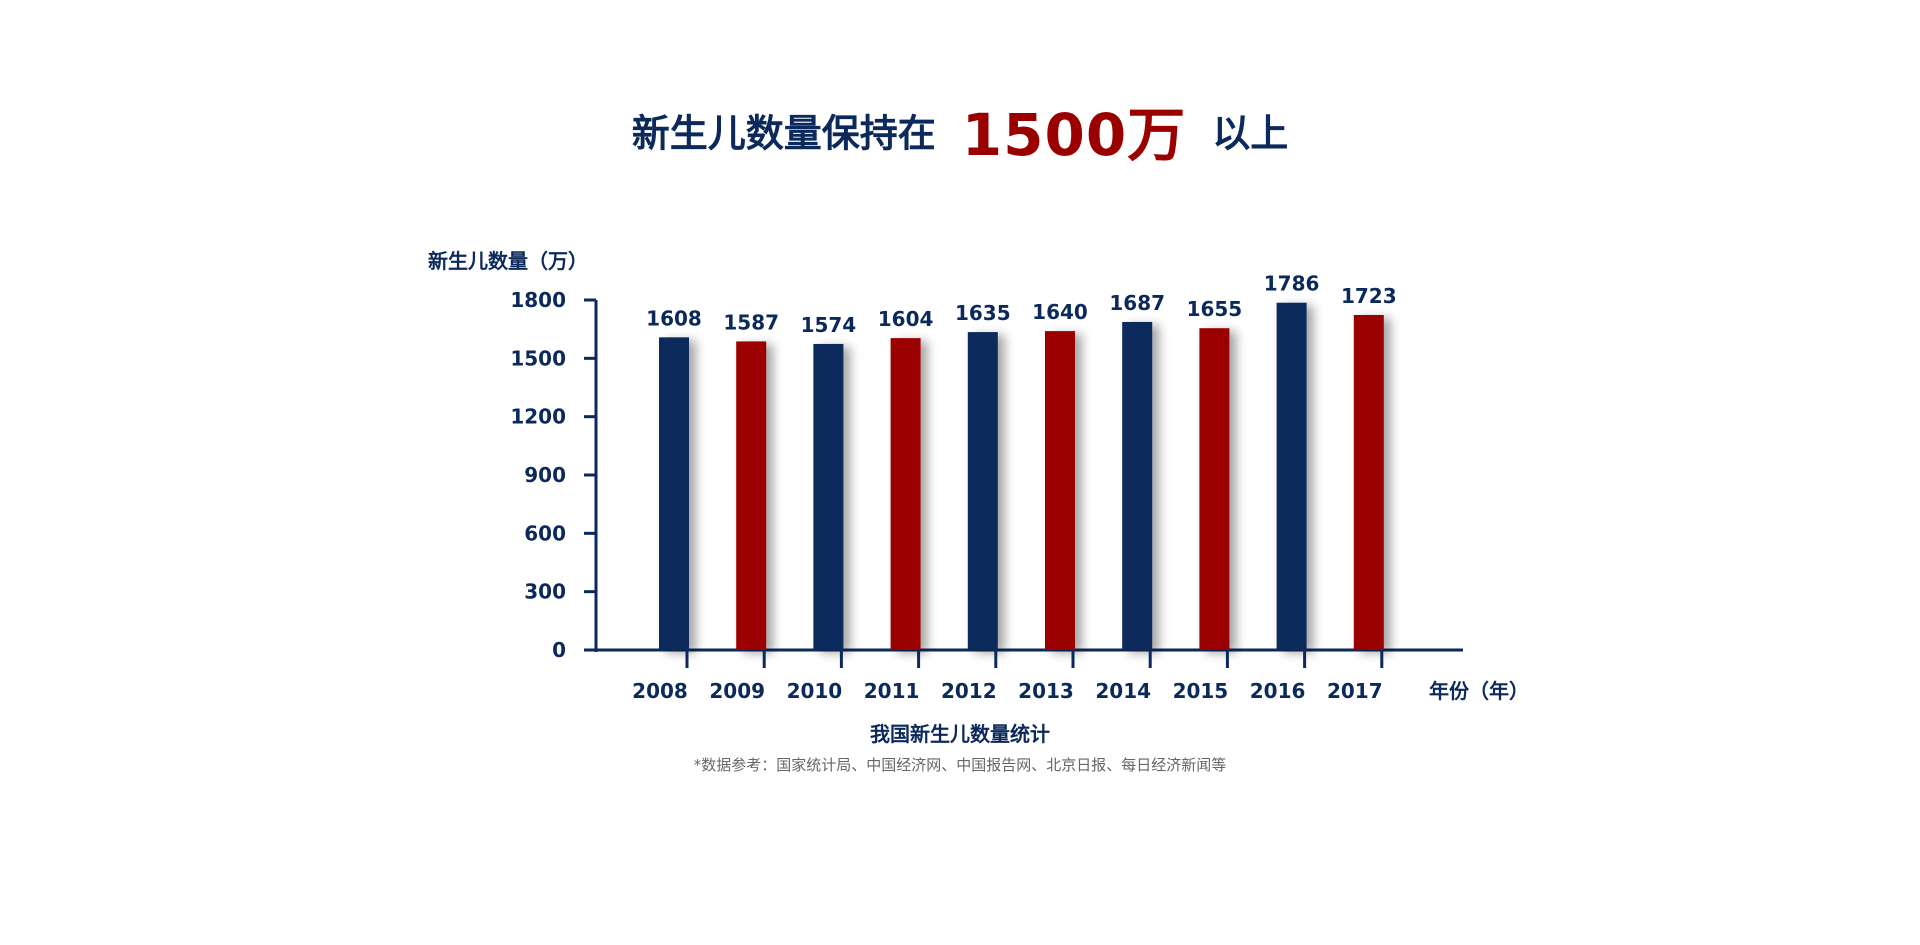  What do you see at coordinates (960, 765) in the screenshot?
I see `source-note: *数据参考：国家统计局、中国经济网、中国报告网、北京日报、每日经济新闻等` at bounding box center [960, 765].